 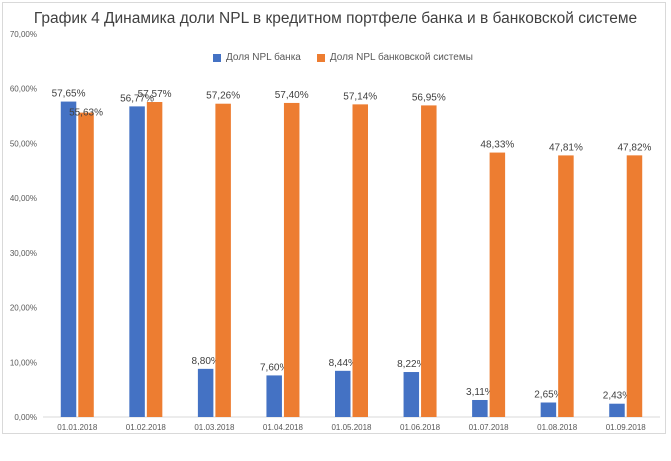 What do you see at coordinates (635, 147) in the screenshot?
I see `data-label-system: 47,82%` at bounding box center [635, 147].